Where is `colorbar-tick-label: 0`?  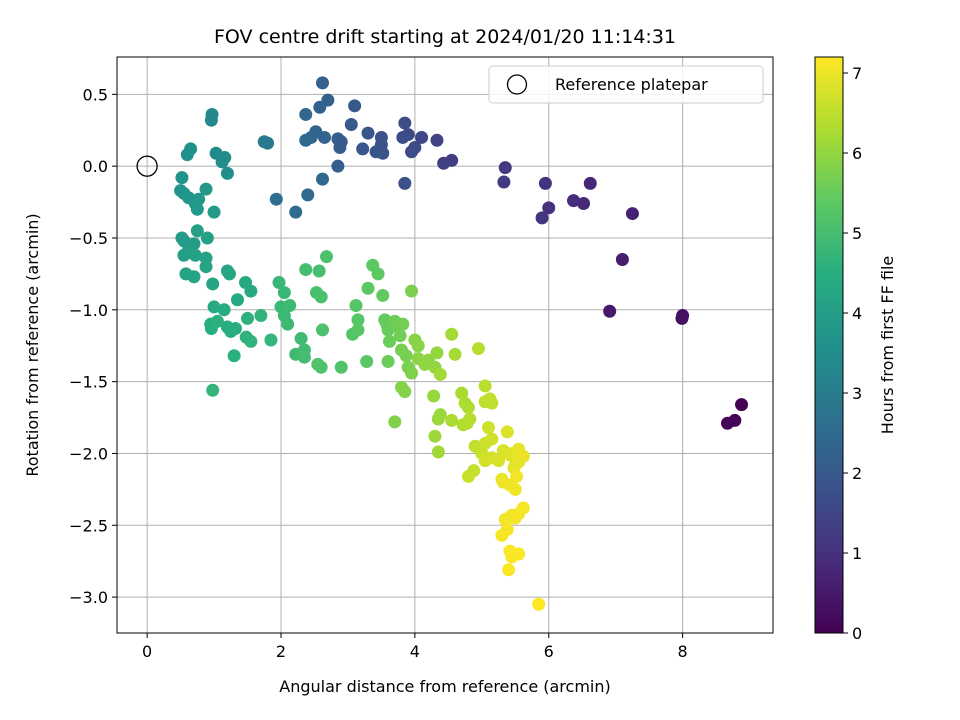 colorbar-tick-label: 0 is located at coordinates (857, 633).